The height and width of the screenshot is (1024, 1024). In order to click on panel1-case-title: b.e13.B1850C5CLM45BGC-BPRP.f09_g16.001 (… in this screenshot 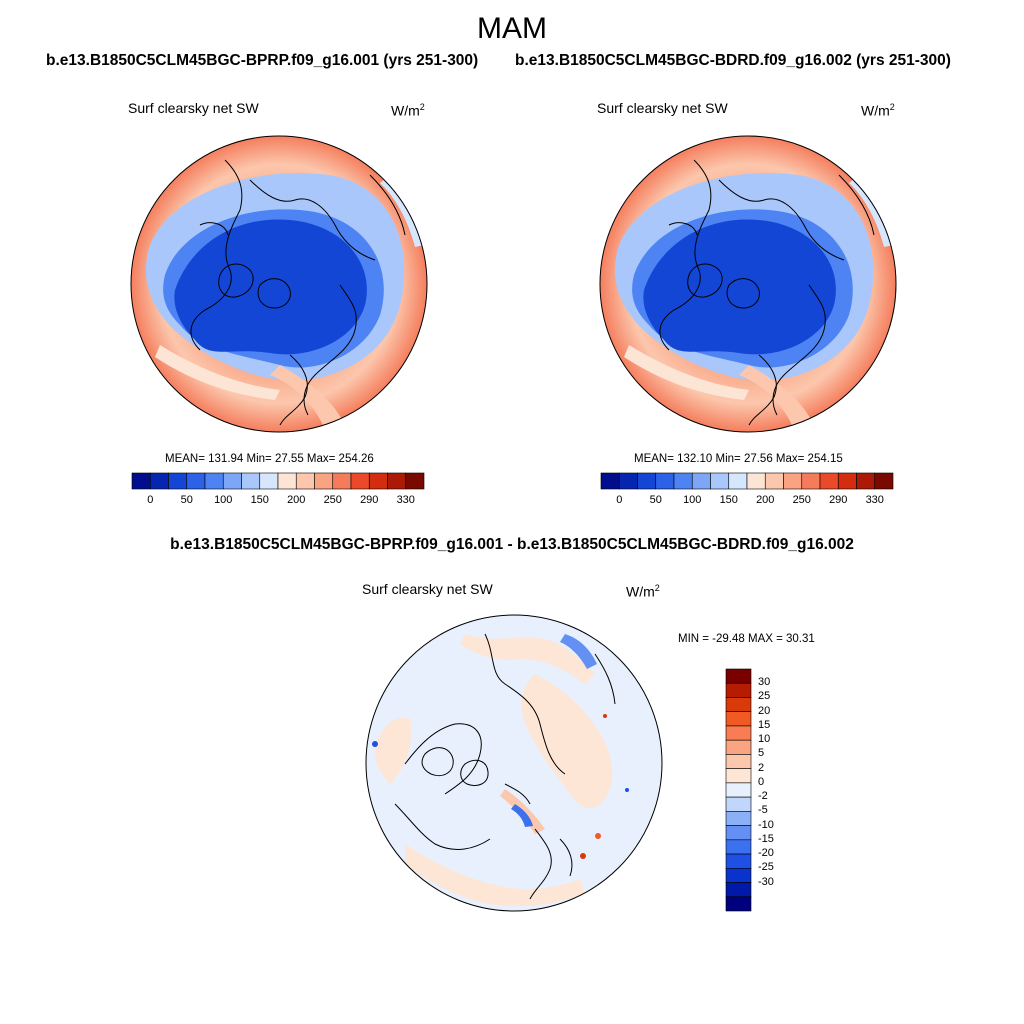, I will do `click(262, 60)`.